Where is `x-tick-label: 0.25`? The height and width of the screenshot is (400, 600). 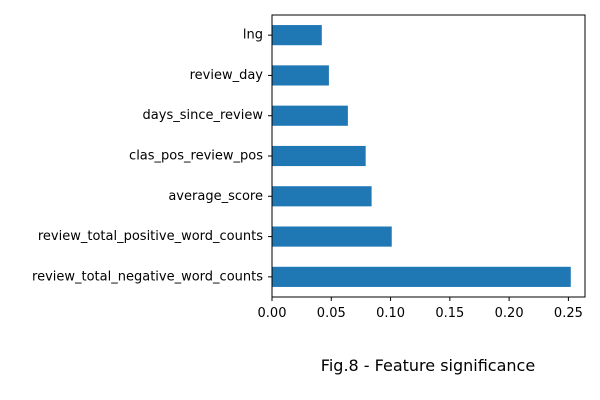
x-tick-label: 0.25 is located at coordinates (568, 313).